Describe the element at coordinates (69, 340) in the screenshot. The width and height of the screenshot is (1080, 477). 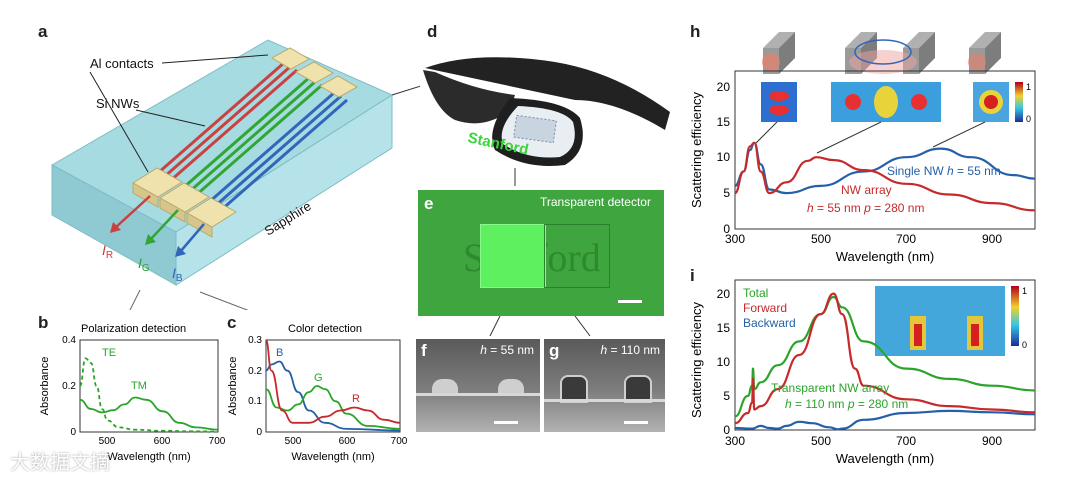
I see `chart-b-ytick-2: 0.4` at that location.